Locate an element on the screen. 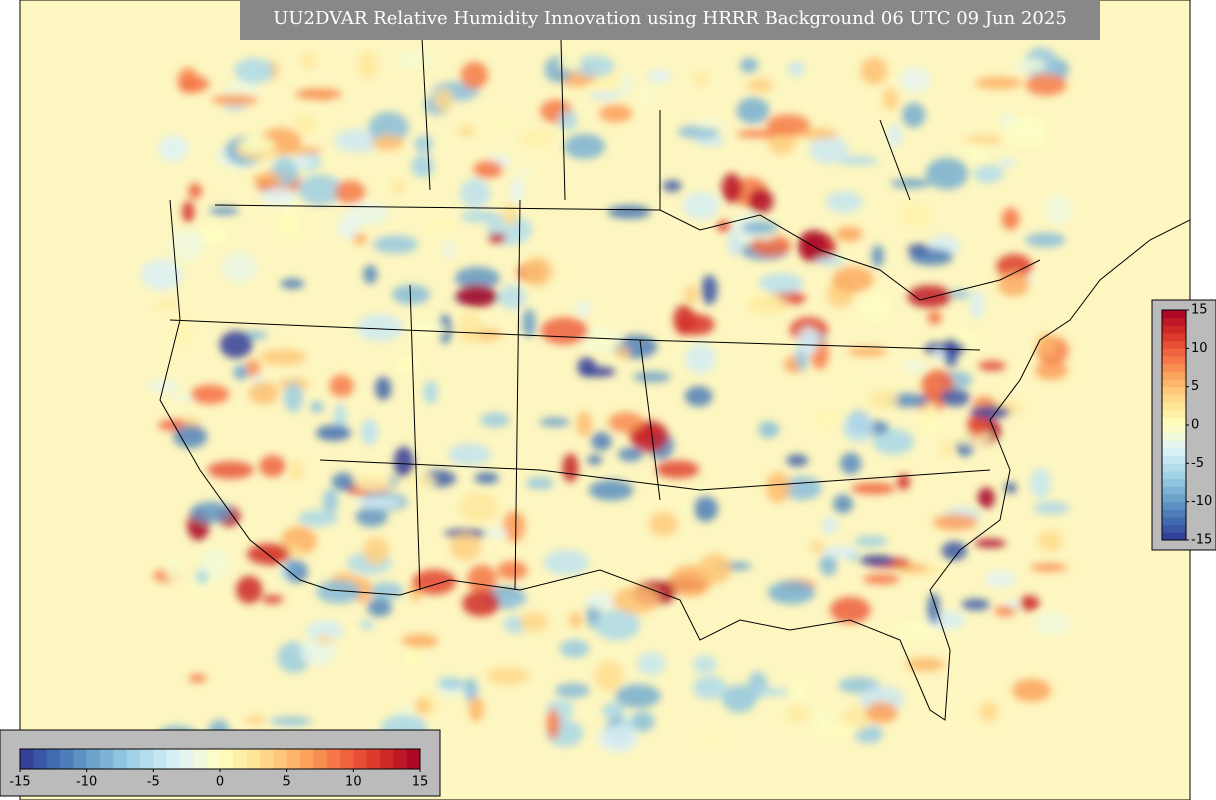 This screenshot has height=800, width=1216. colorbar-tick-label: 0 is located at coordinates (1195, 425).